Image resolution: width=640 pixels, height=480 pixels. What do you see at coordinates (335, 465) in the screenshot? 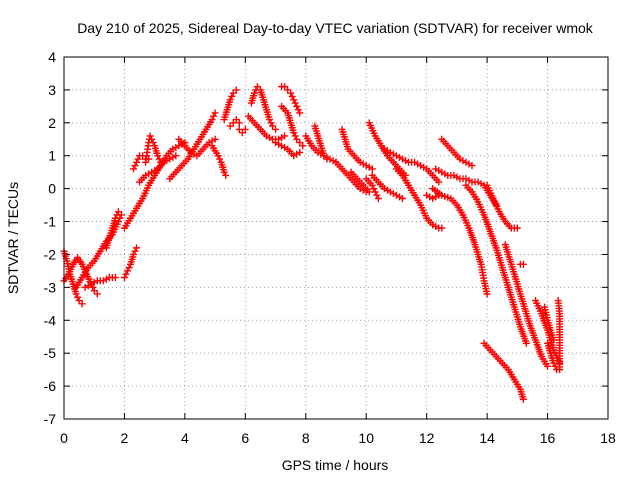
I see `x-axis-label: GPS time / hours` at bounding box center [335, 465].